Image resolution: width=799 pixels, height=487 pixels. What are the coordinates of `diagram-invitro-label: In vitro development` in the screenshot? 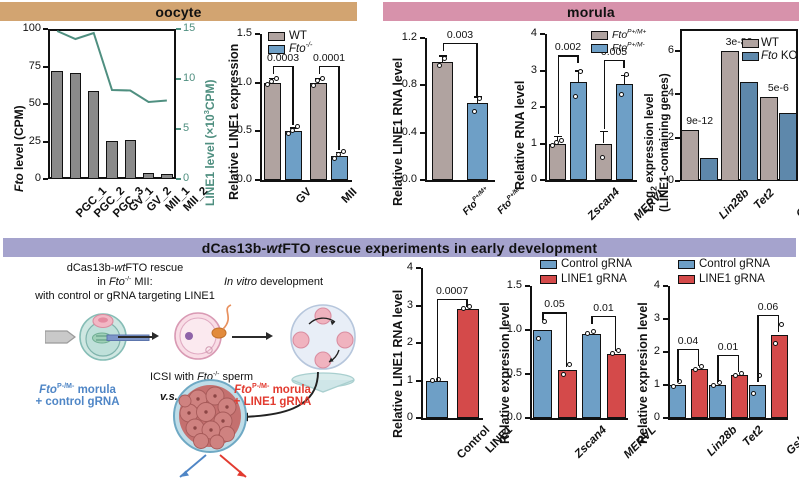 It's located at (274, 282).